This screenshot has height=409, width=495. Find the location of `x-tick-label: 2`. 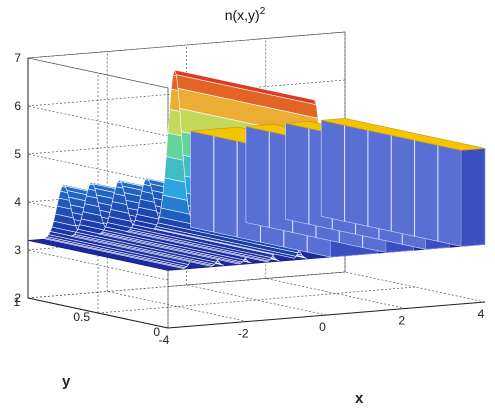

x-tick-label: 2 is located at coordinates (401, 321).